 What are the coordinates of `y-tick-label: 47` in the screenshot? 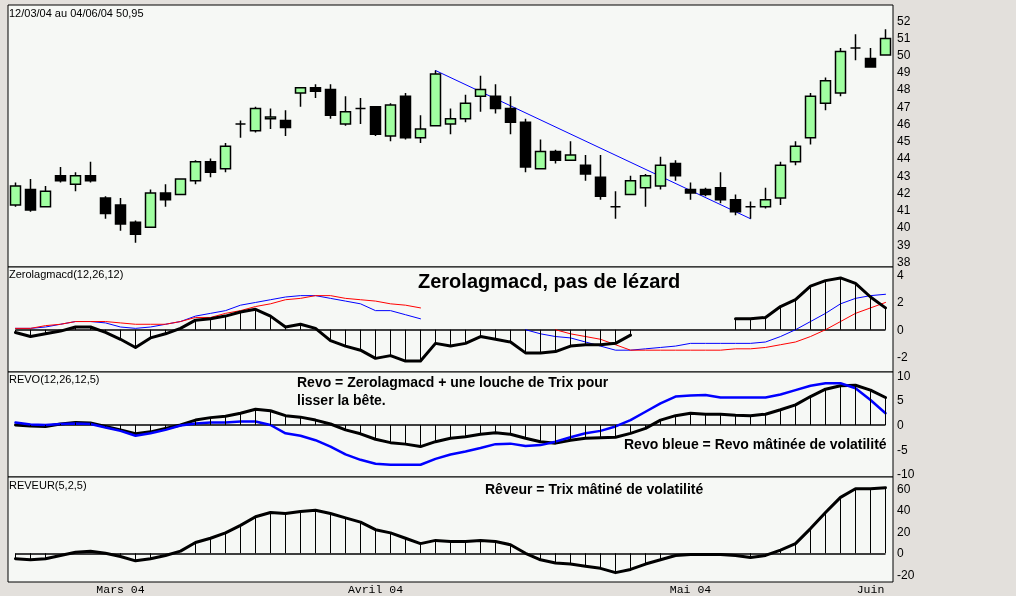 It's located at (904, 106).